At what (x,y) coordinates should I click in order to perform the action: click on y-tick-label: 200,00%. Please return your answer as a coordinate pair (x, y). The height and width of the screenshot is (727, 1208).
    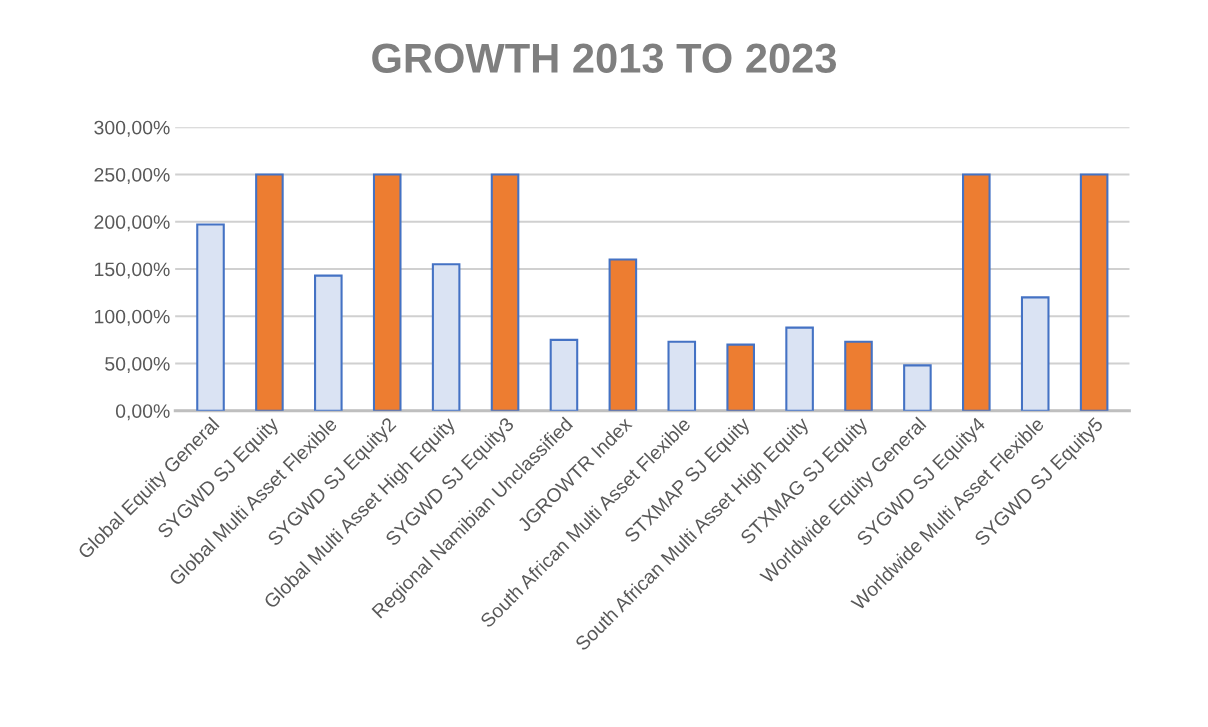
    Looking at the image, I should click on (132, 223).